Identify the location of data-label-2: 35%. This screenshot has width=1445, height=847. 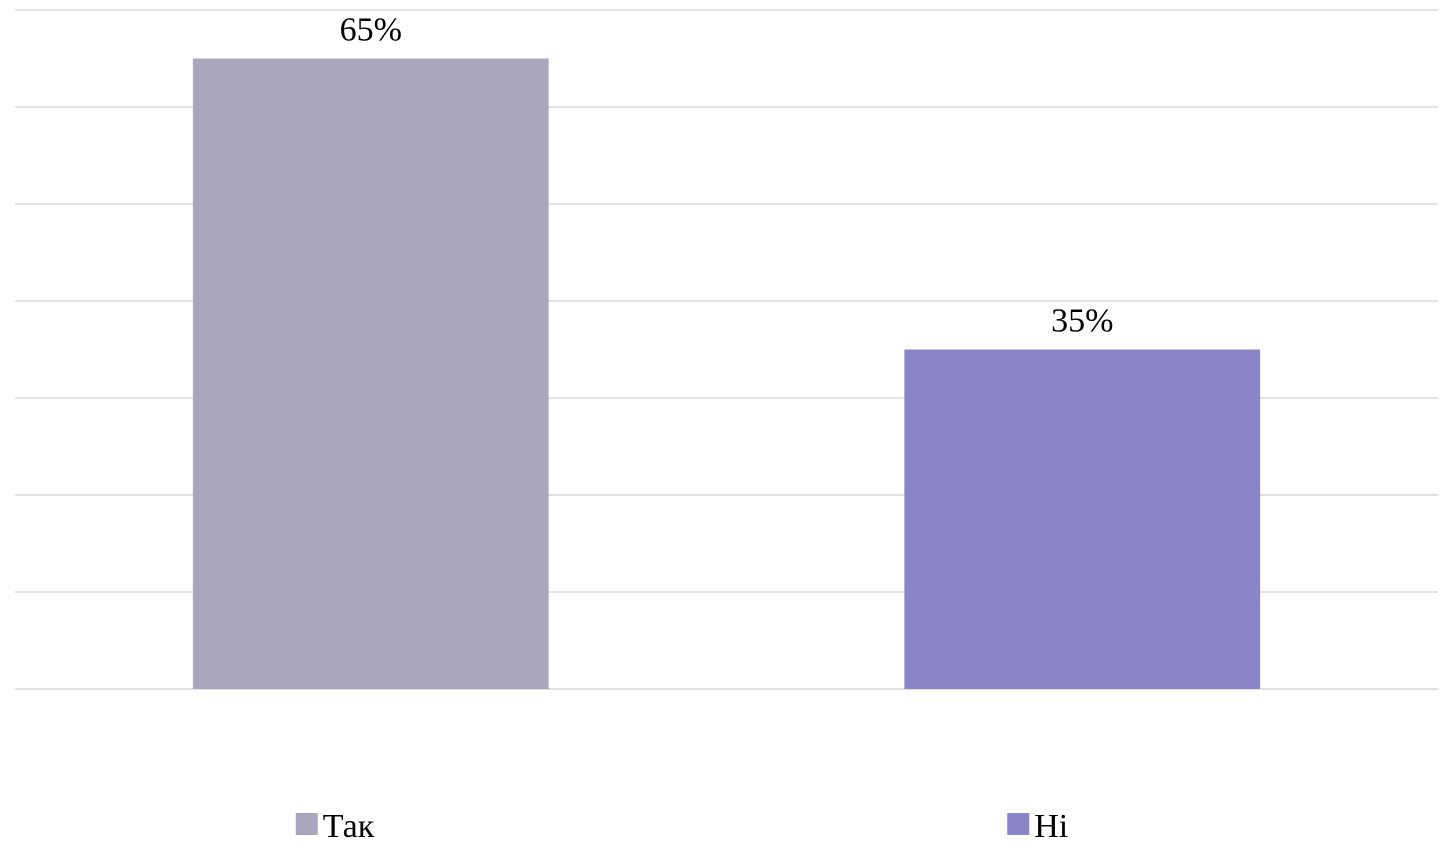
(1082, 321).